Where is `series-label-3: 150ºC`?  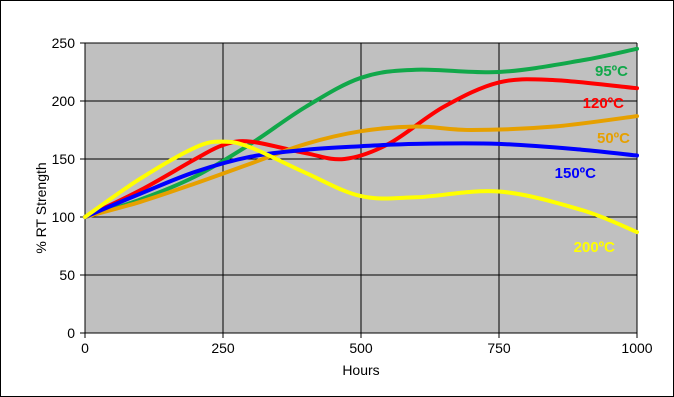 series-label-3: 150ºC is located at coordinates (576, 173).